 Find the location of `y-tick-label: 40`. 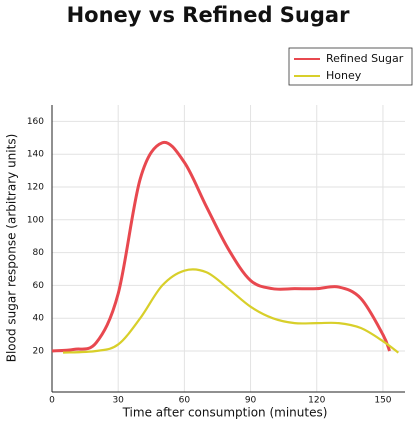

y-tick-label: 40 is located at coordinates (39, 319).